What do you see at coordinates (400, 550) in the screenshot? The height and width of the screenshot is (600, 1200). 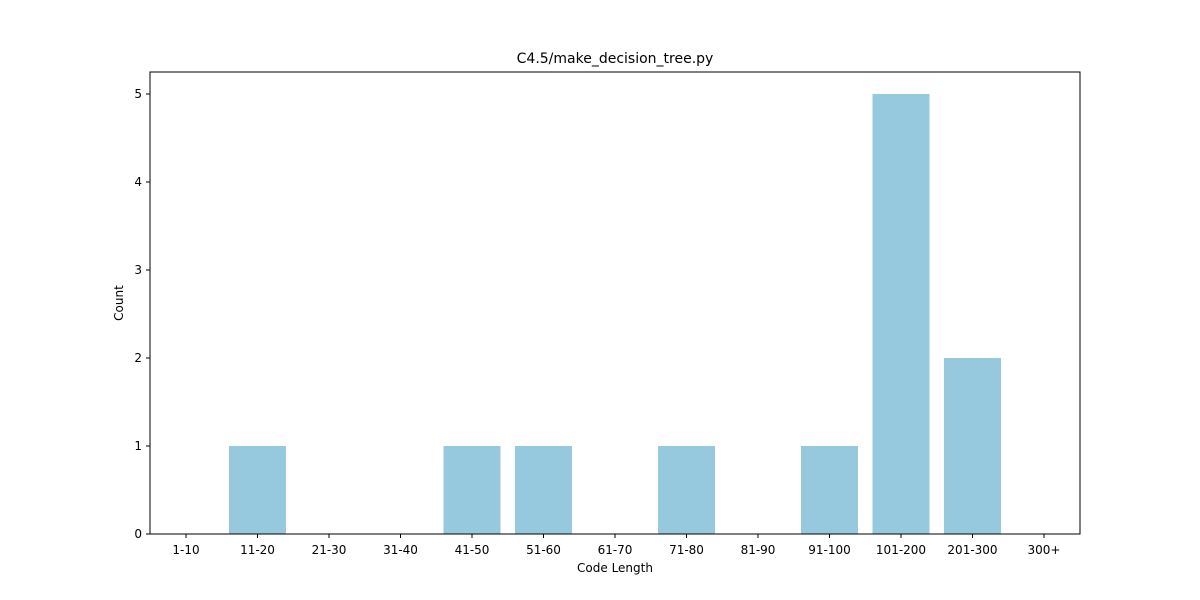 I see `x-tick-label: 31-40` at bounding box center [400, 550].